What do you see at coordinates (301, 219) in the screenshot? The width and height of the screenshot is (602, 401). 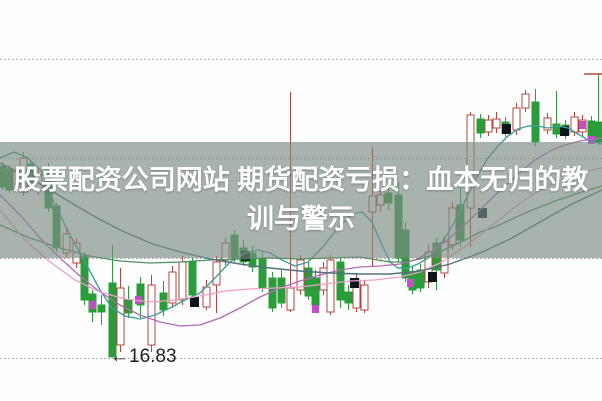 I see `title-line-2: 训与警示` at bounding box center [301, 219].